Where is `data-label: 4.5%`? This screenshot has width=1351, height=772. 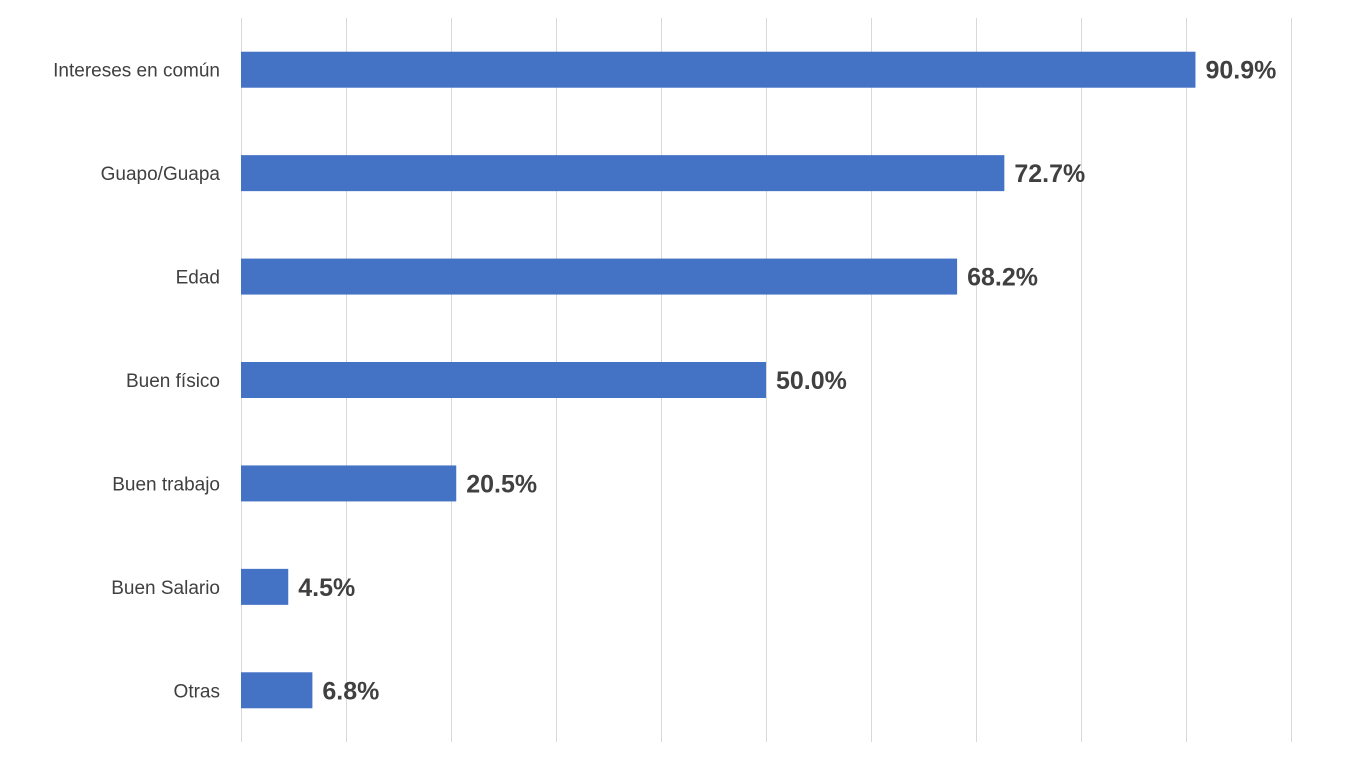 data-label: 4.5% is located at coordinates (326, 588).